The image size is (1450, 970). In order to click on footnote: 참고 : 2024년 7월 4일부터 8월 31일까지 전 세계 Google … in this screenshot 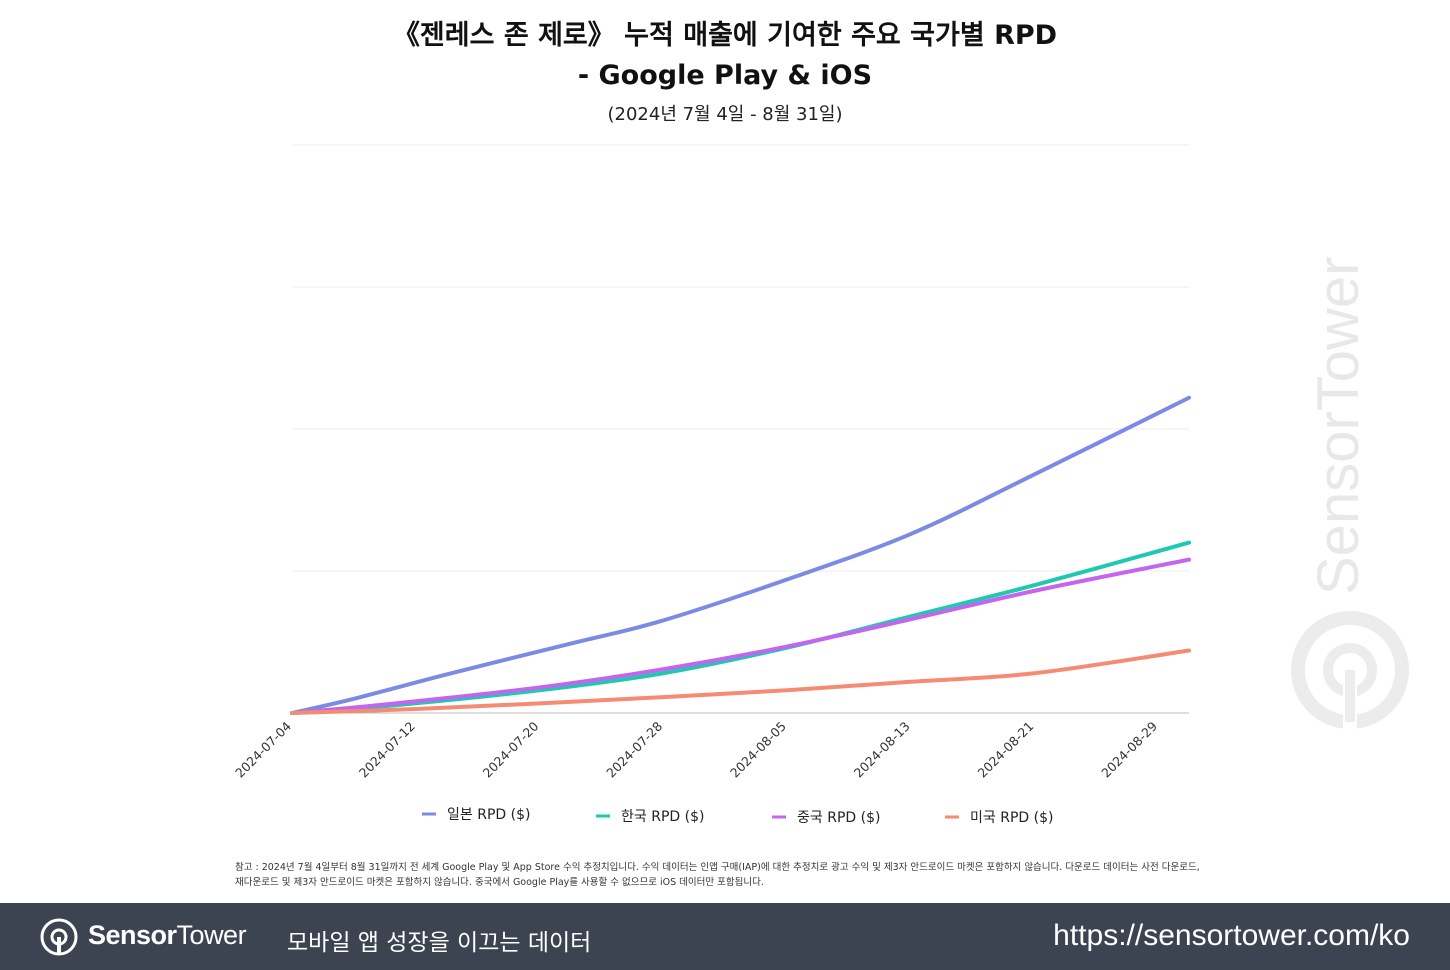, I will do `click(735, 875)`.